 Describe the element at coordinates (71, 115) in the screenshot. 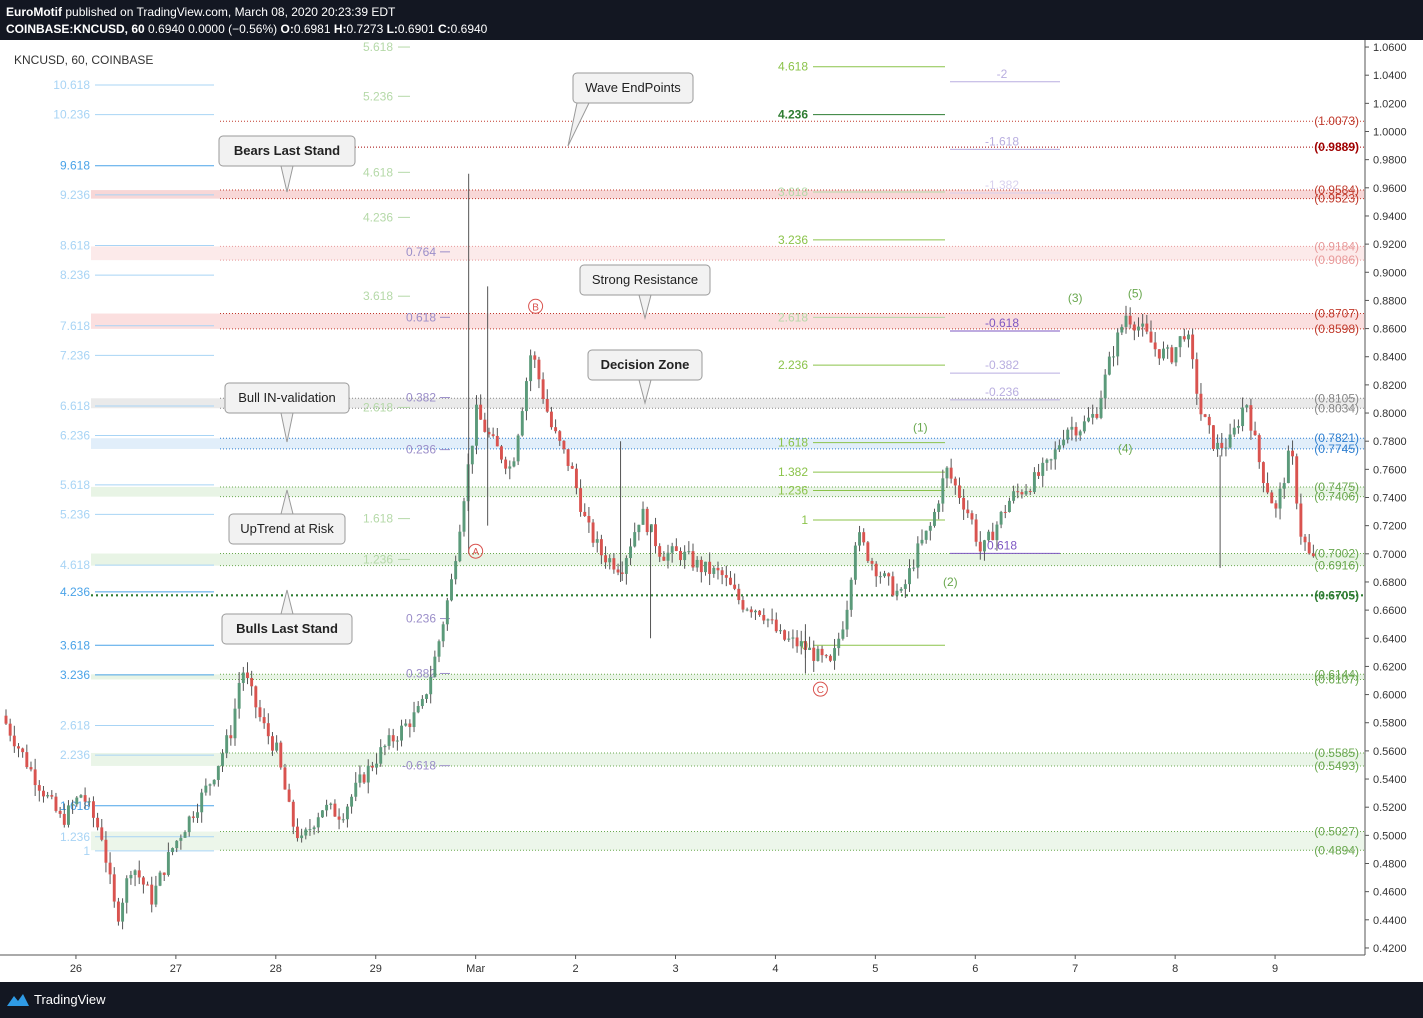

I see `left-fib-label: 10.236` at that location.